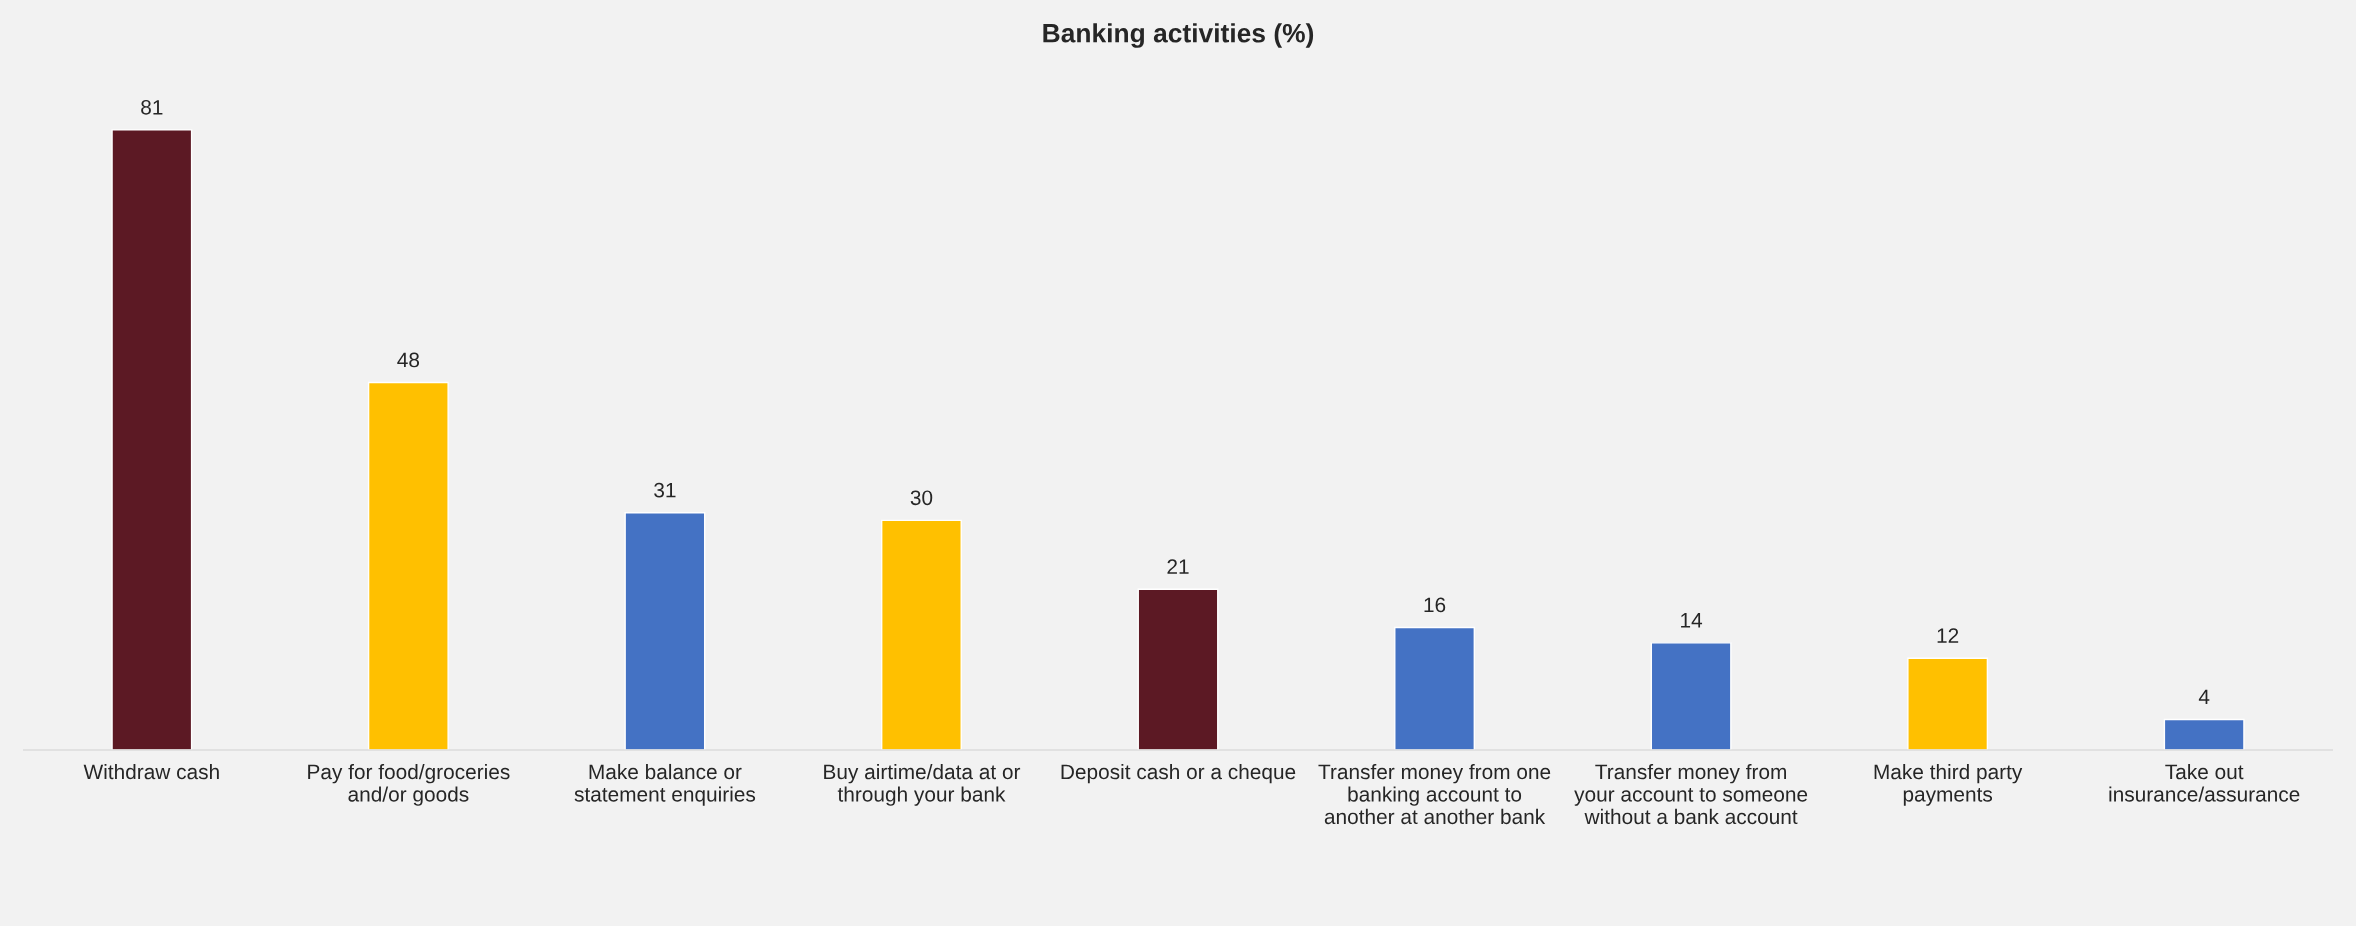 The image size is (2356, 926). What do you see at coordinates (1691, 794) in the screenshot?
I see `x-tick-label: Transfer money from your account to someone without a bank account` at bounding box center [1691, 794].